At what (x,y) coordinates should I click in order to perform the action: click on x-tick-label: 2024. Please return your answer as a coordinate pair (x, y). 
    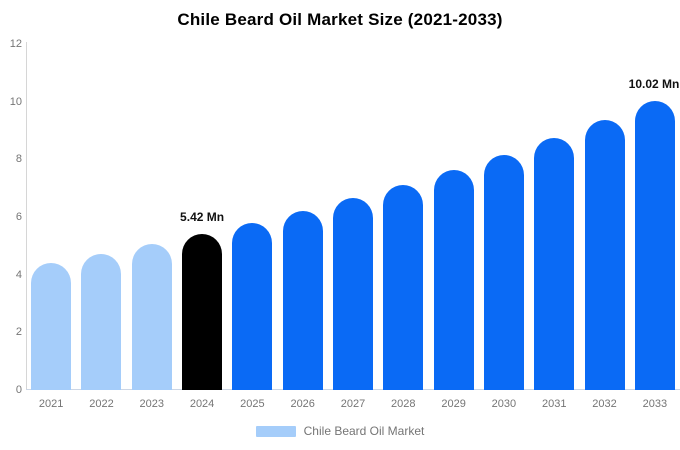
    Looking at the image, I should click on (202, 404).